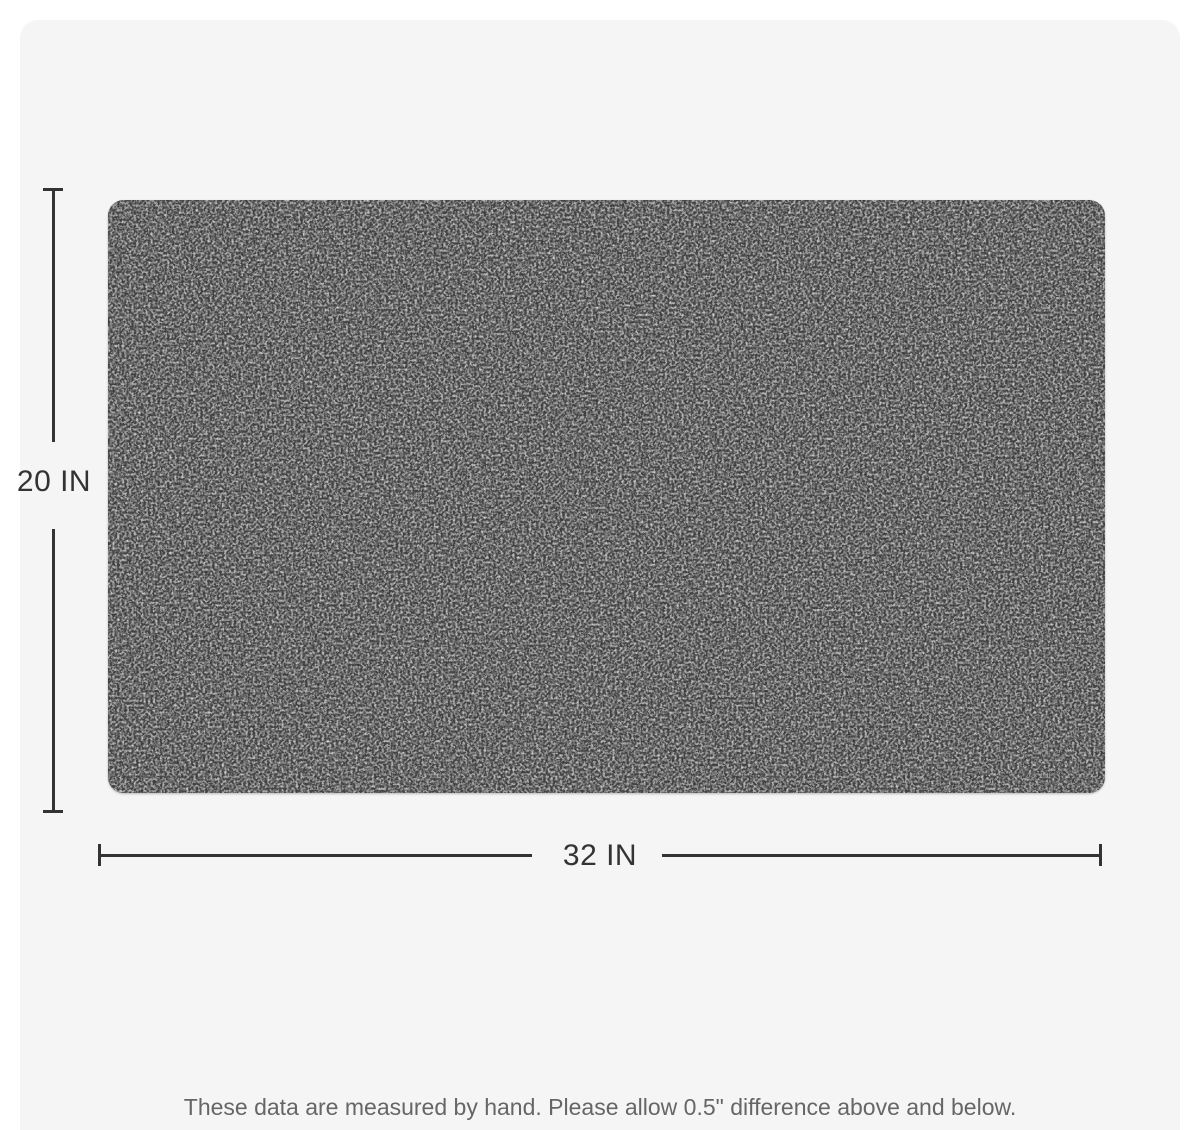 The height and width of the screenshot is (1130, 1200). I want to click on height-dimension-line-upper, so click(53, 315).